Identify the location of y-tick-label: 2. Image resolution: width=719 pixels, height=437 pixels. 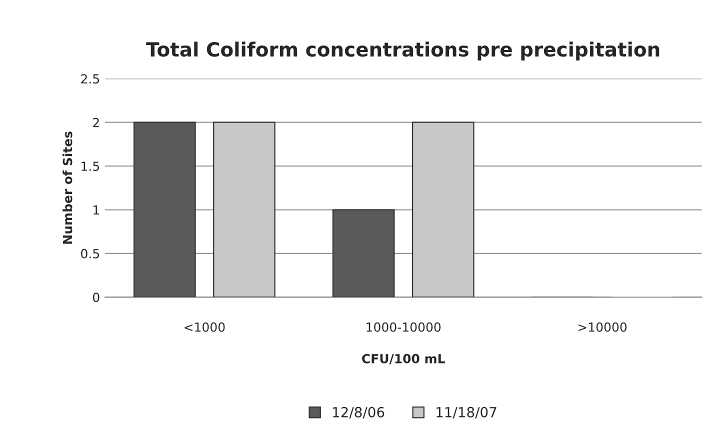
(96, 123).